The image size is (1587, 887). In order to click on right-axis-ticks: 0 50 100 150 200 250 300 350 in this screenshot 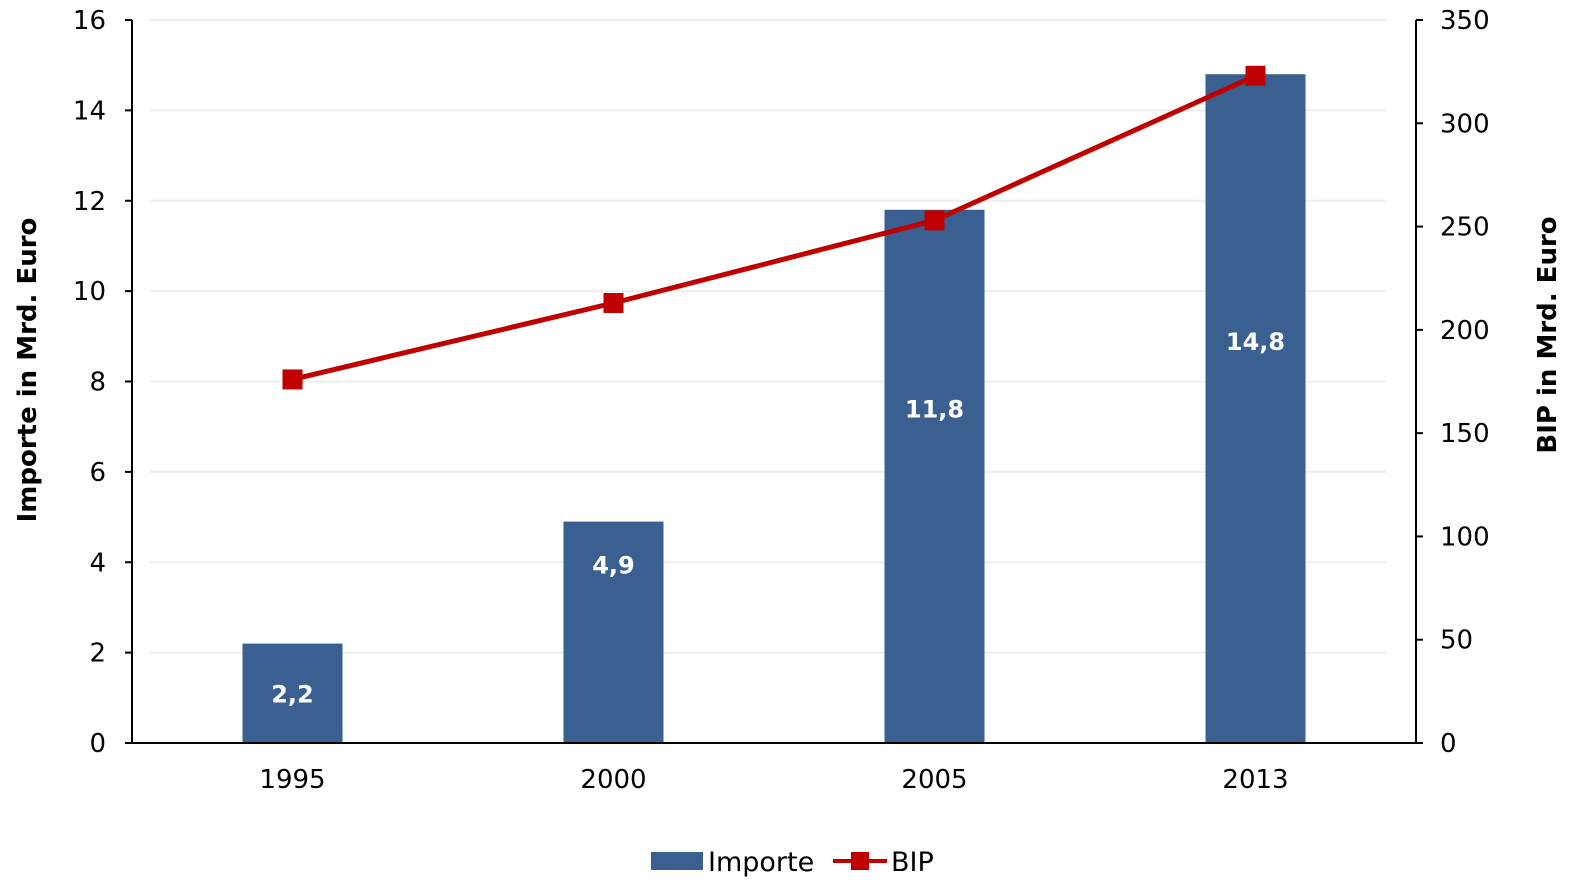, I will do `click(1465, 382)`.